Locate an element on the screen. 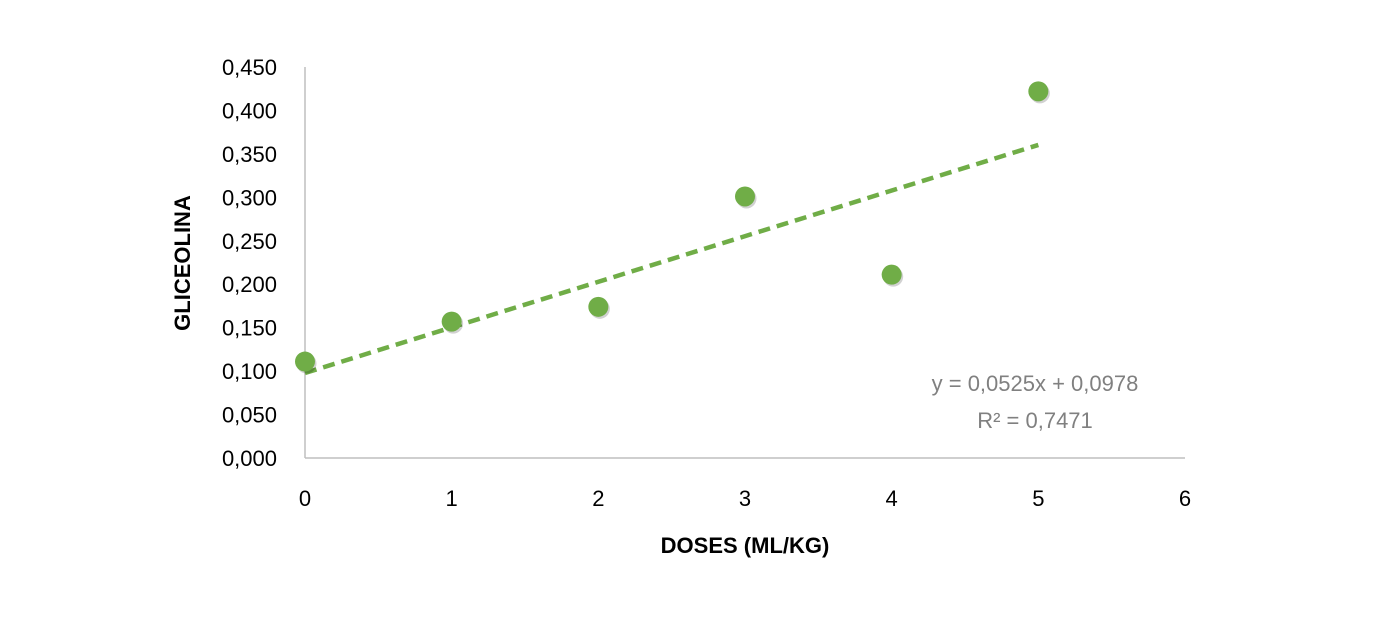 The image size is (1389, 623). y-tick-label: 0,250 is located at coordinates (249, 241).